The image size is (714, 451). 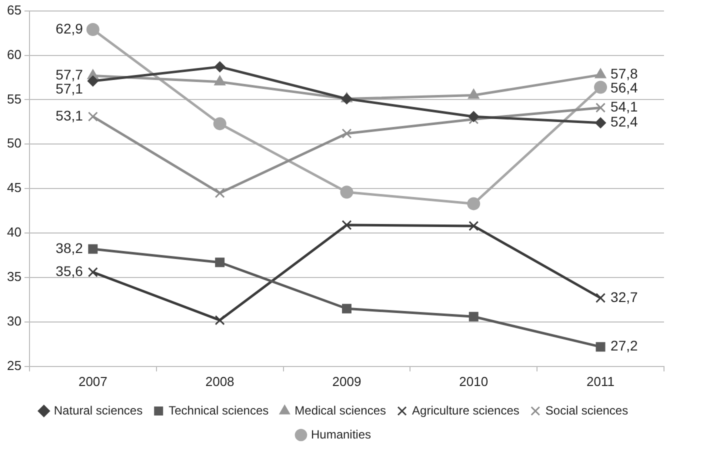 What do you see at coordinates (70, 74) in the screenshot?
I see `data-label: 57,7` at bounding box center [70, 74].